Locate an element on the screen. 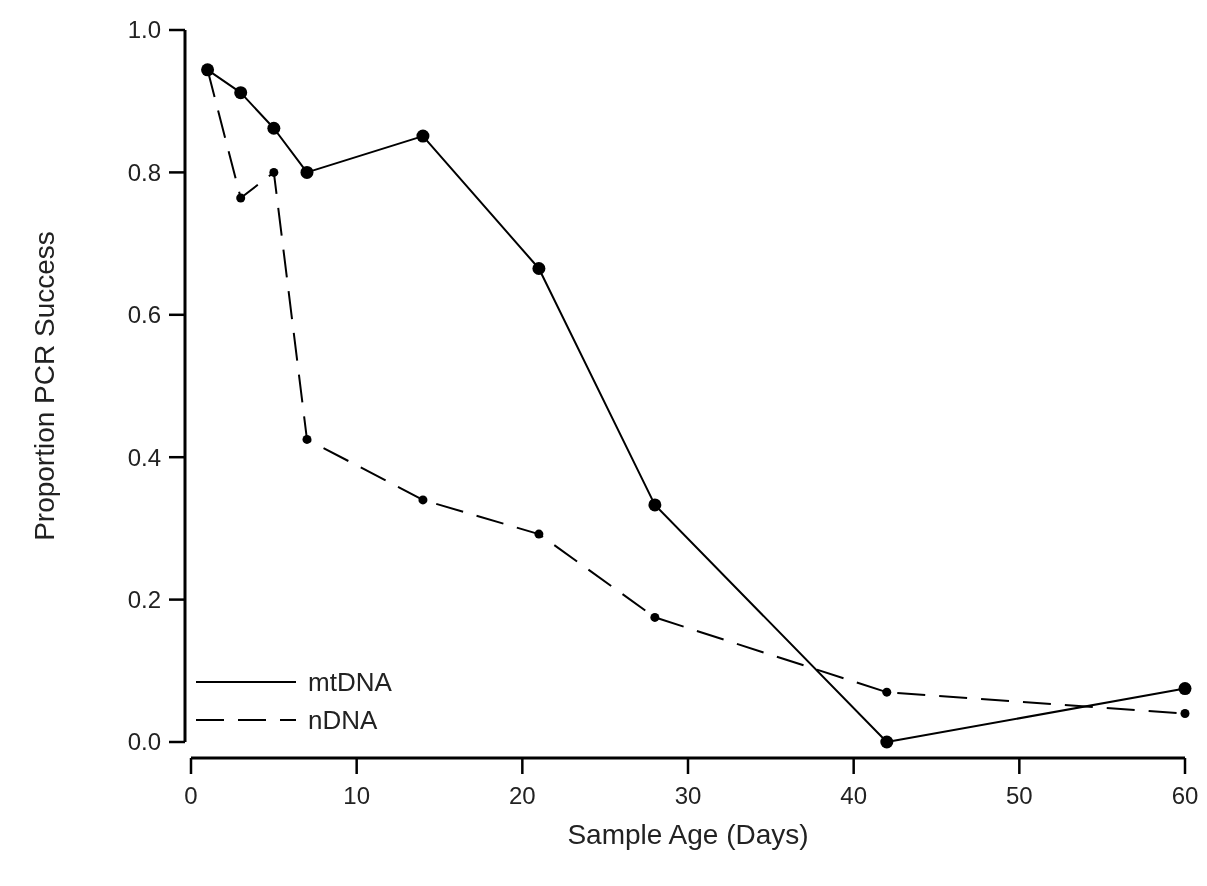 This screenshot has height=886, width=1207. y-tick-label: 0.8 is located at coordinates (144, 172).